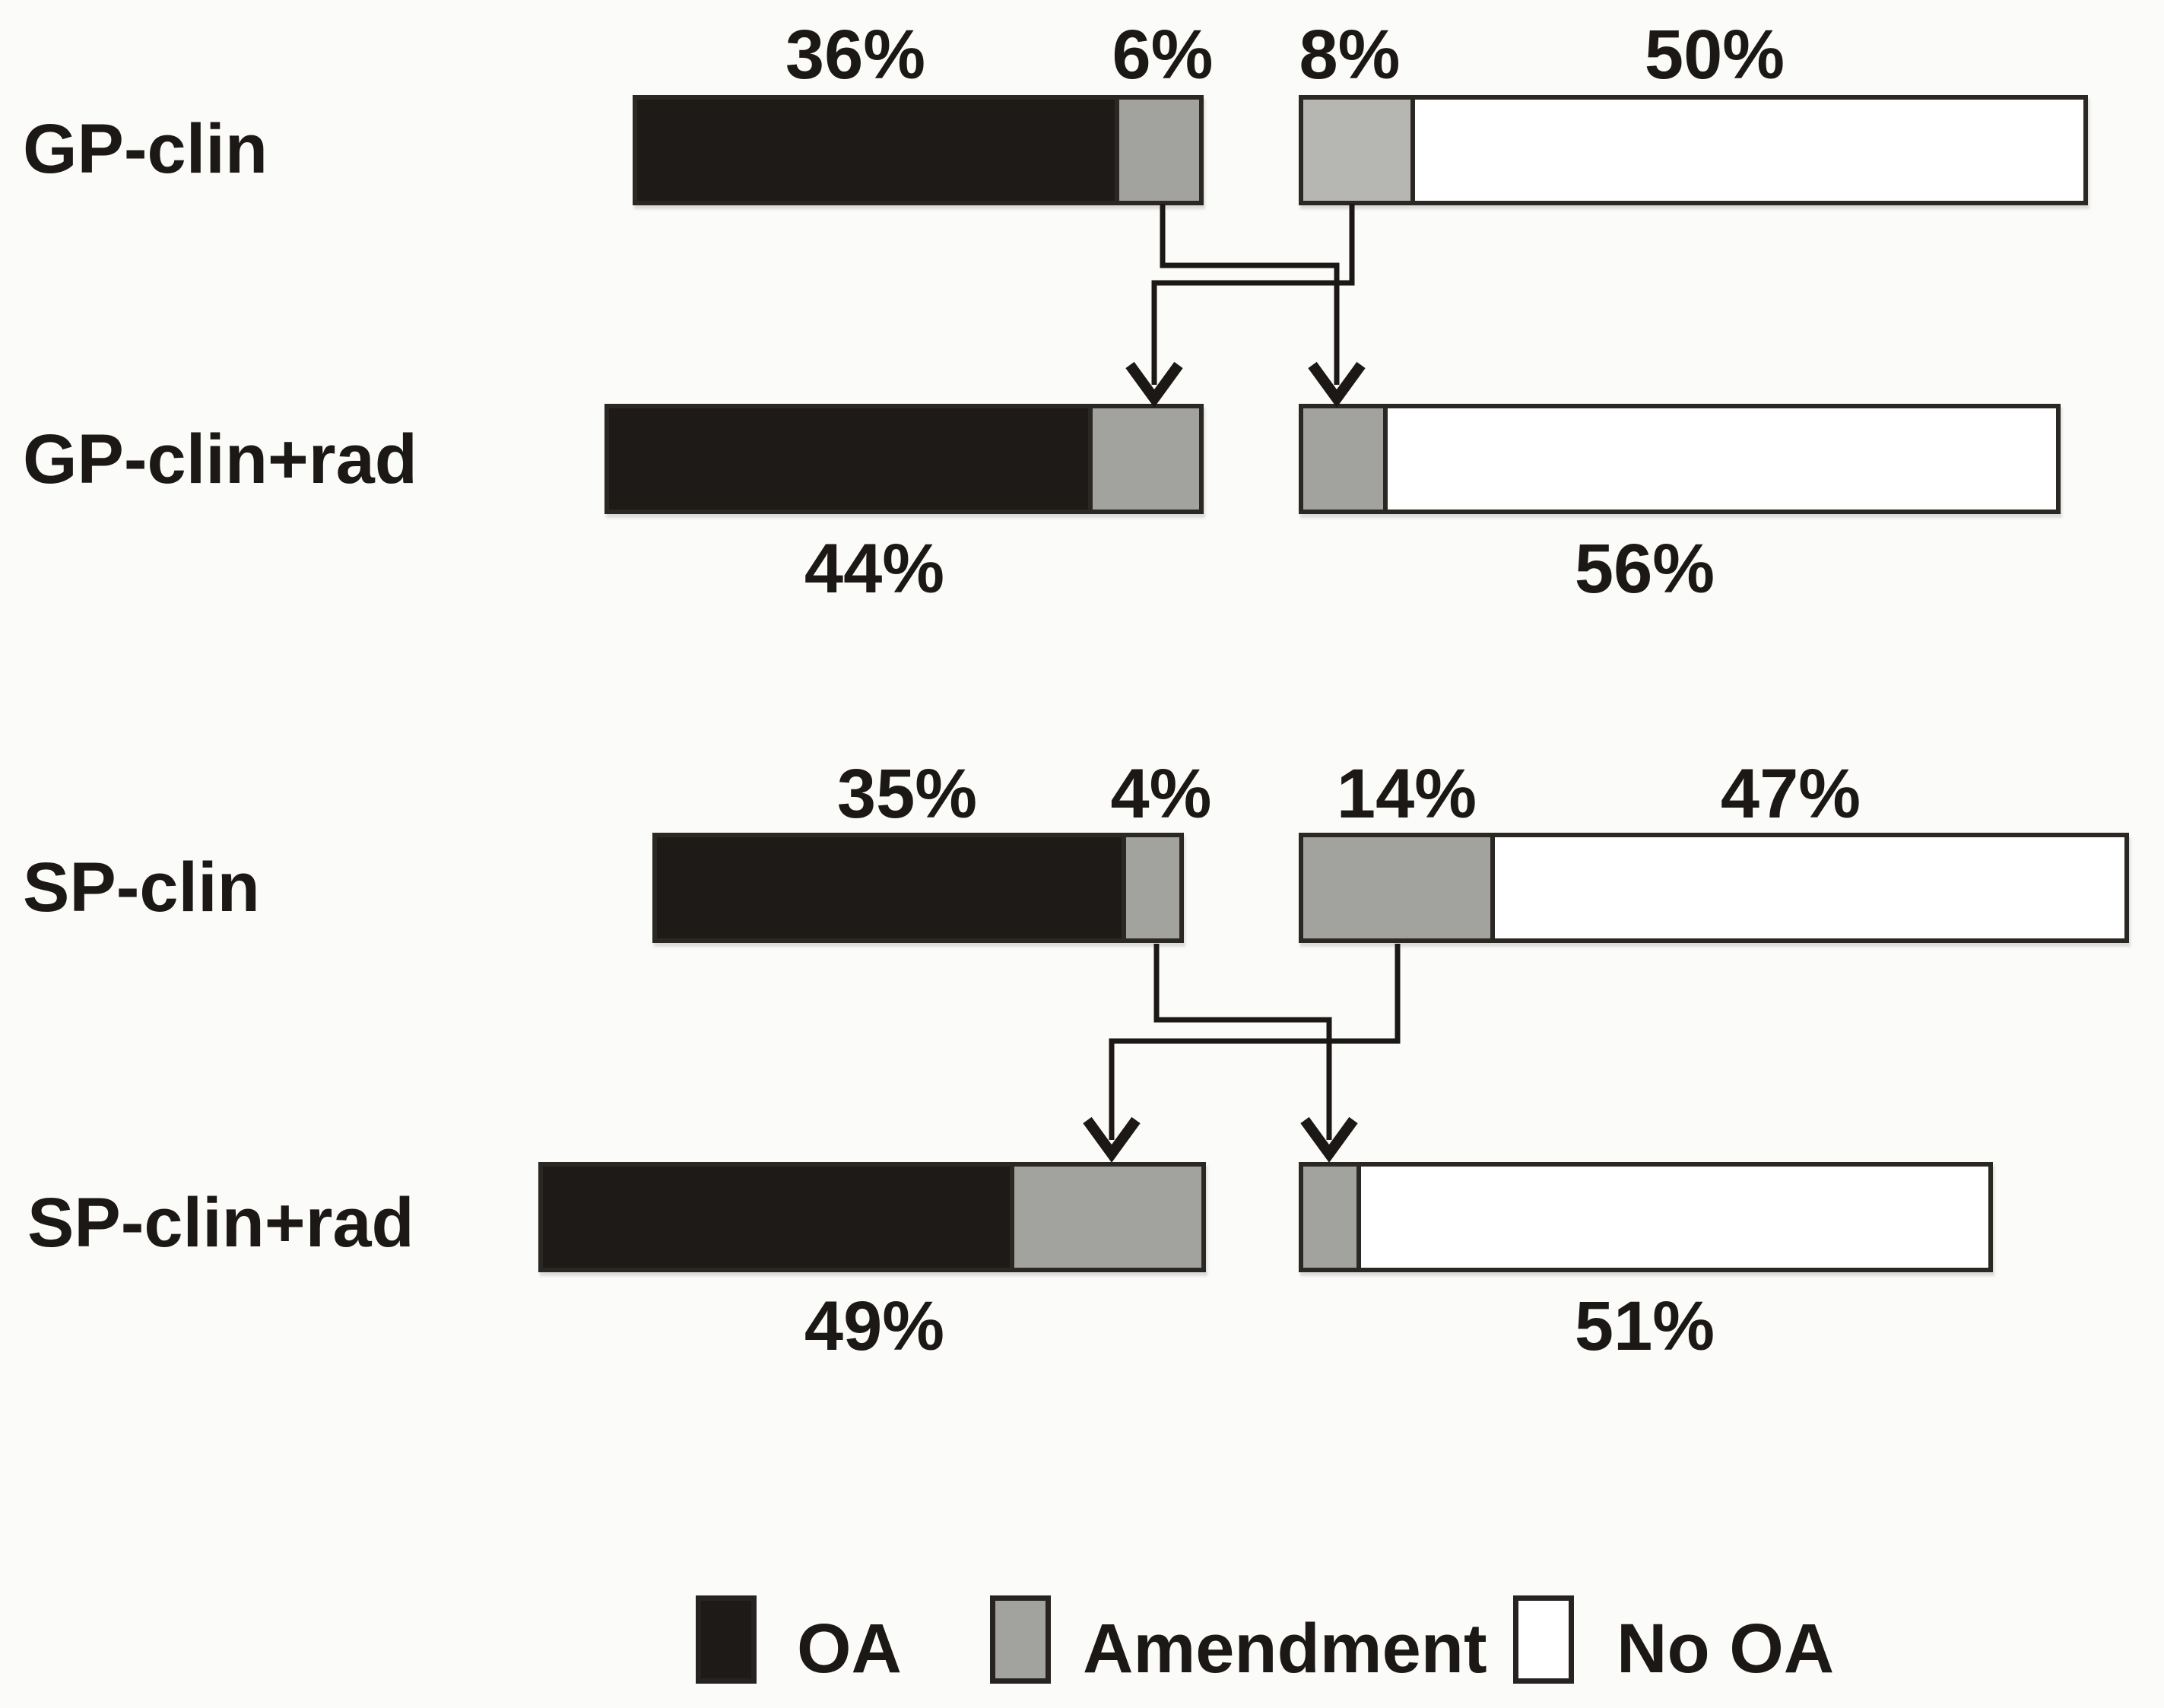  What do you see at coordinates (146, 149) in the screenshot?
I see `row-label-gp-clin: GP-clin` at bounding box center [146, 149].